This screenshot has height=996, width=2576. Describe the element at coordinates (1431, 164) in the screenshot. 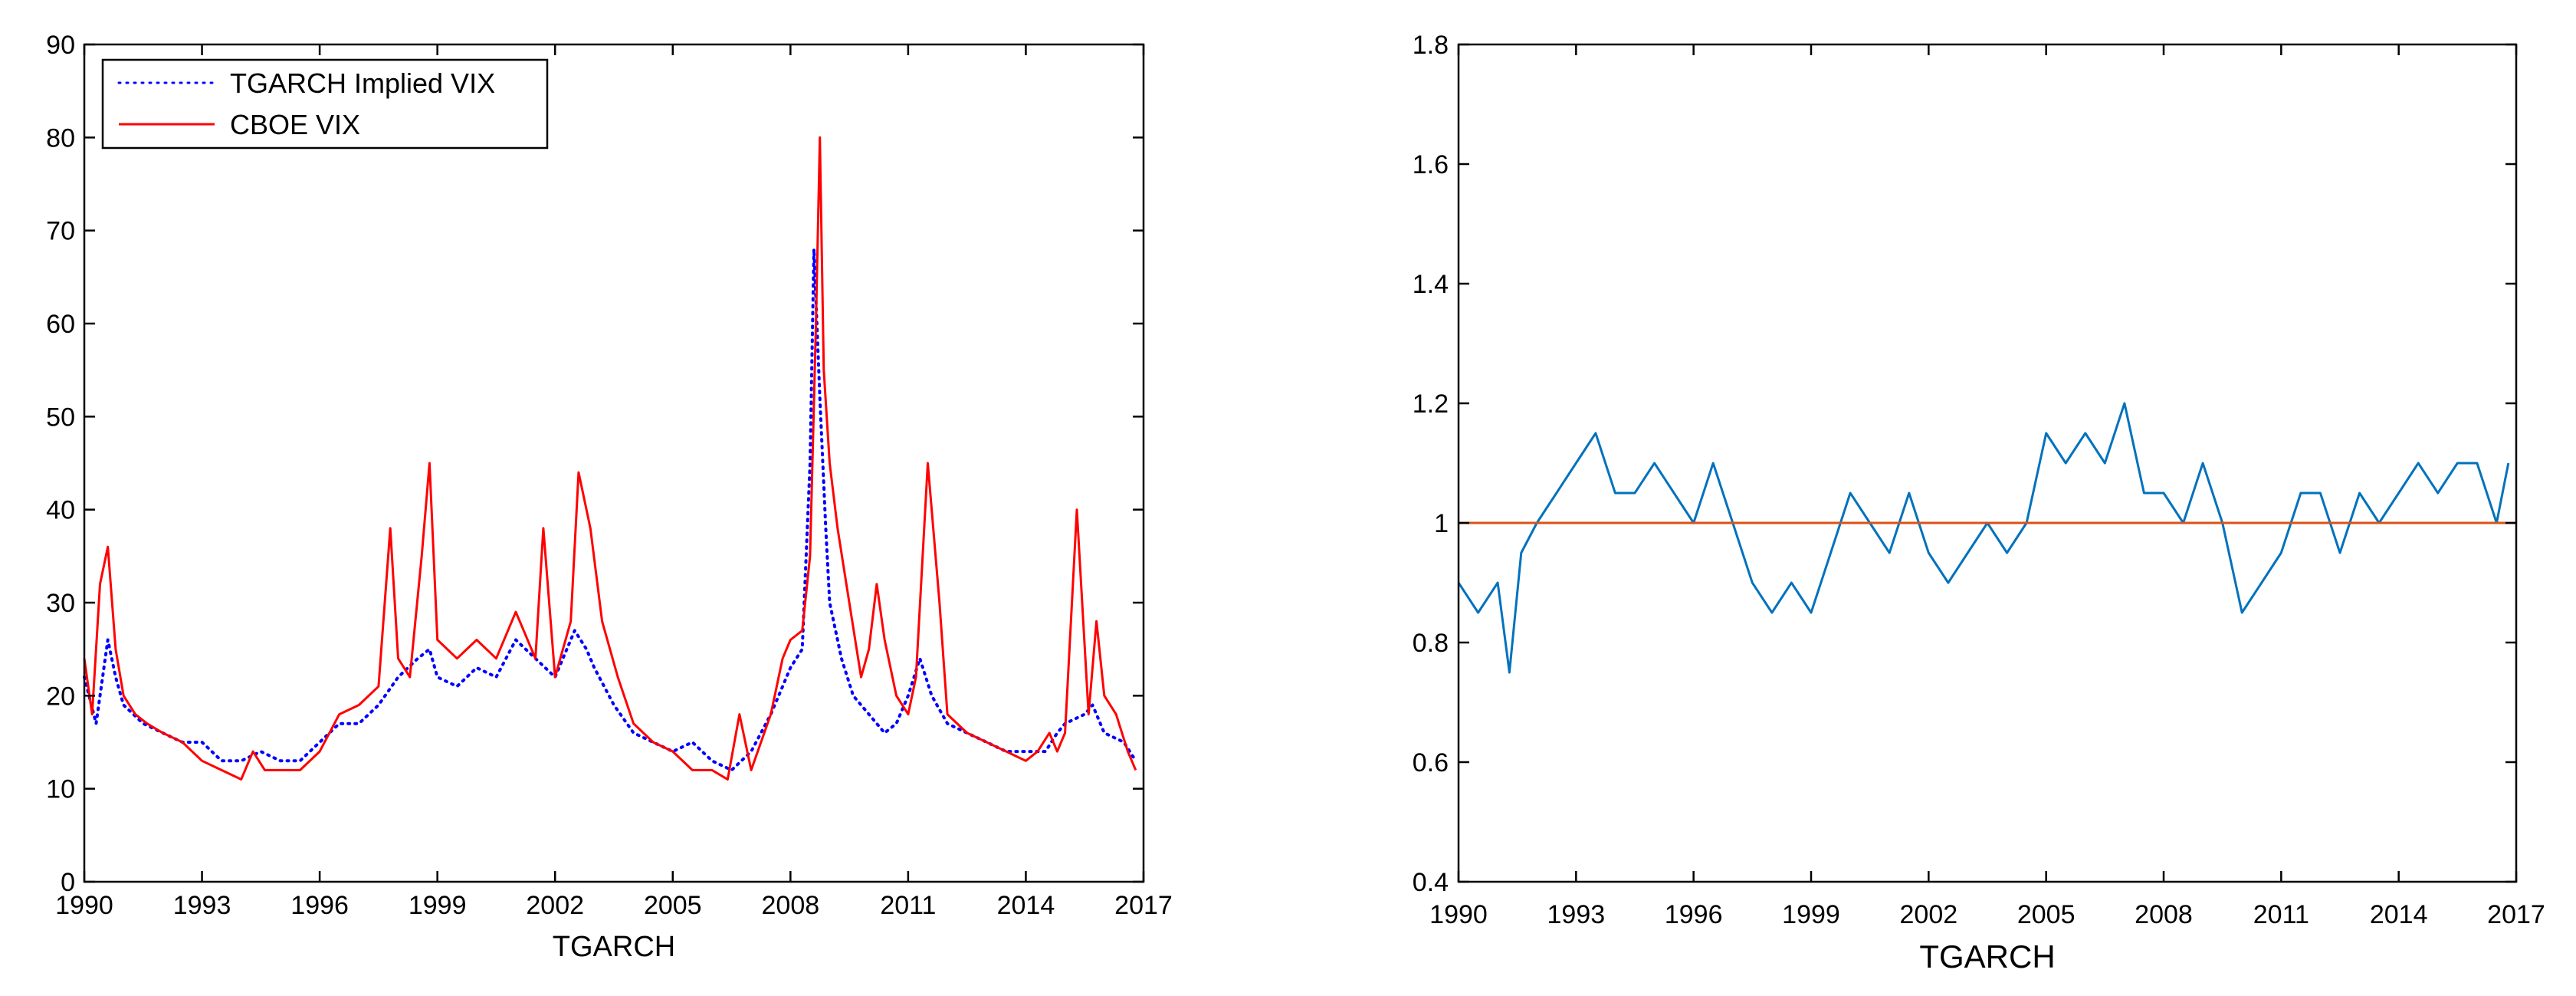

I see `y-tick-label: 1.6` at that location.